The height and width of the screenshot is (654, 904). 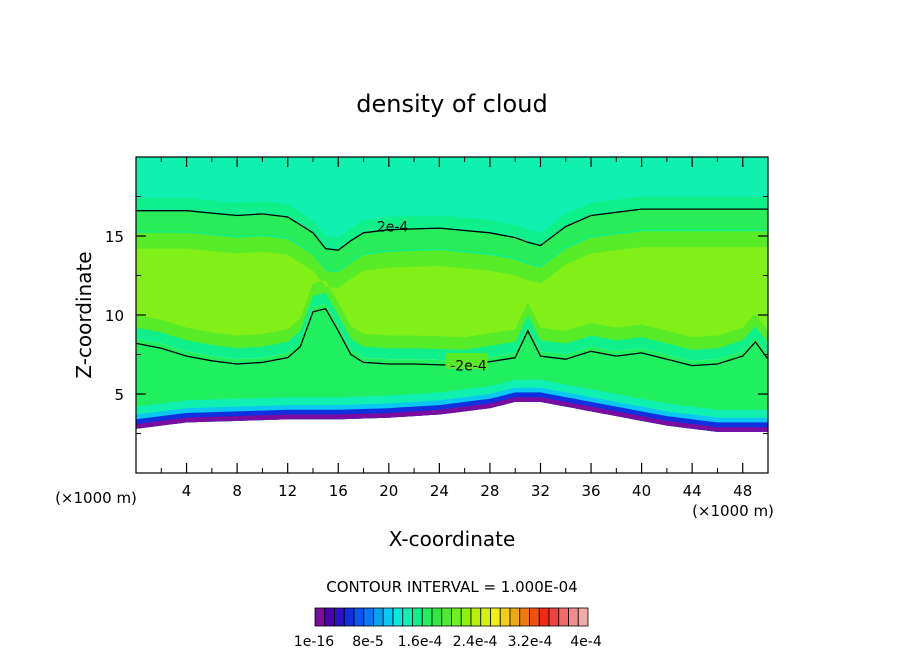 What do you see at coordinates (468, 366) in the screenshot?
I see `contour-label-base: -2e-4` at bounding box center [468, 366].